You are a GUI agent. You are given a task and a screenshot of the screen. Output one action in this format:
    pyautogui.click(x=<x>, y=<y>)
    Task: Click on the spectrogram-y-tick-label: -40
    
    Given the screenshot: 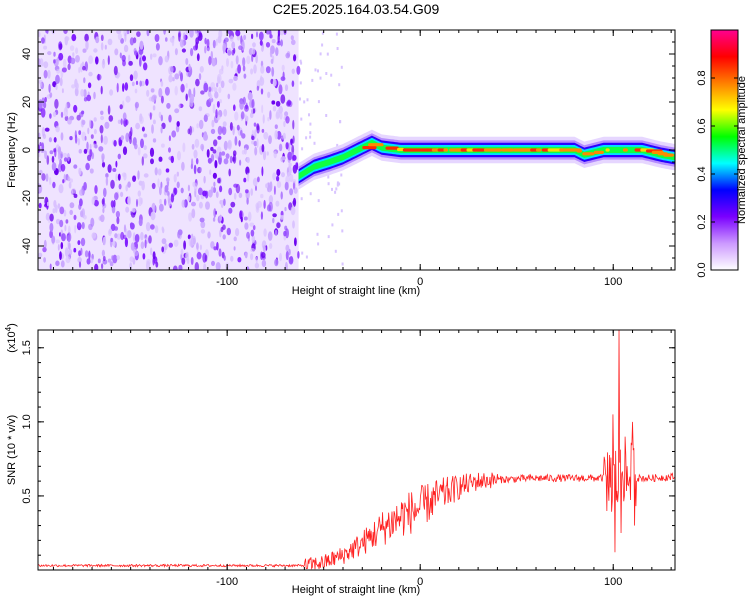 What is the action you would take?
    pyautogui.click(x=27, y=246)
    